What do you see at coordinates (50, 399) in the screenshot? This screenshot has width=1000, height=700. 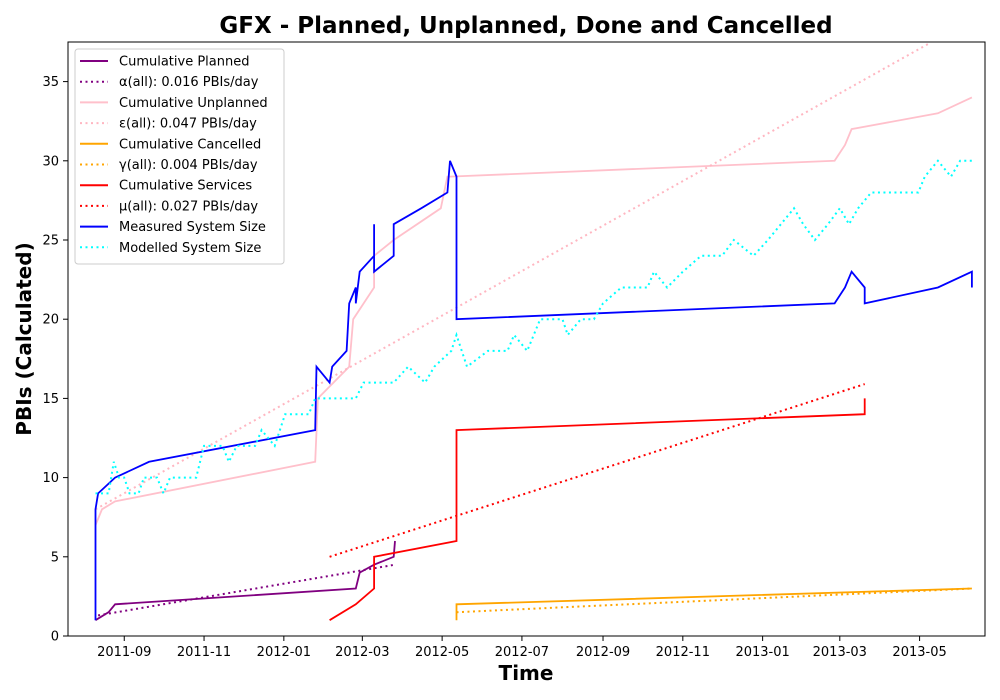 I see `y-tick-label: 15` at bounding box center [50, 399].